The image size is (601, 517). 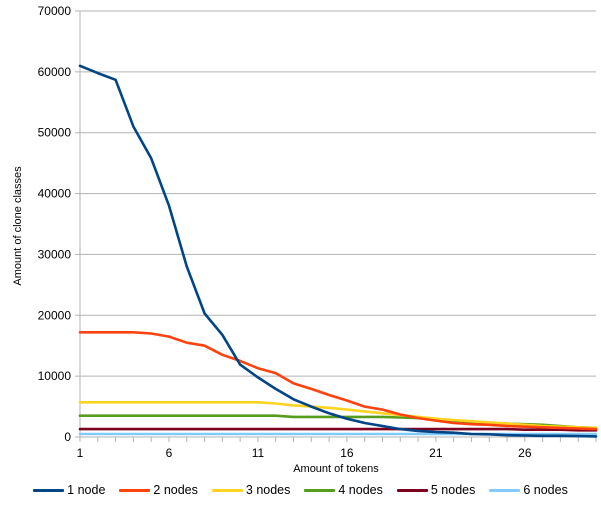 I want to click on legend-label: 2 nodes, so click(x=175, y=490).